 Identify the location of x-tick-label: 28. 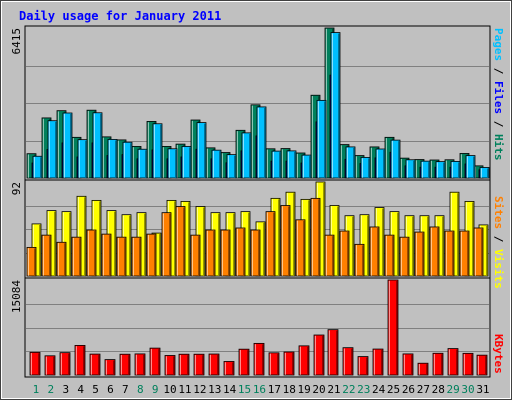
(438, 389).